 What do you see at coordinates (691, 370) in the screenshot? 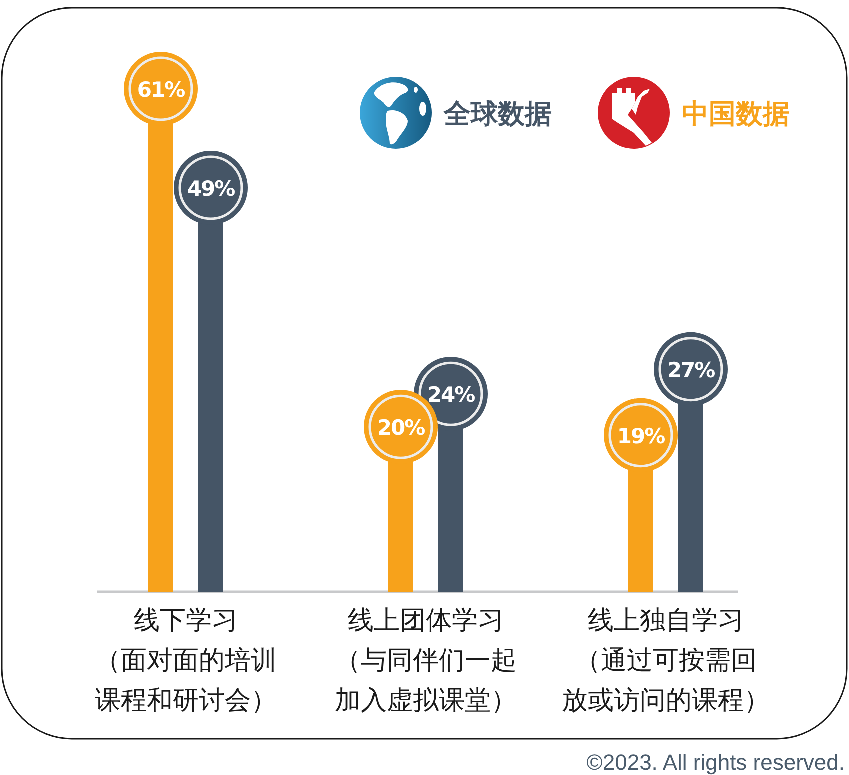
I see `data-label: 27%` at bounding box center [691, 370].